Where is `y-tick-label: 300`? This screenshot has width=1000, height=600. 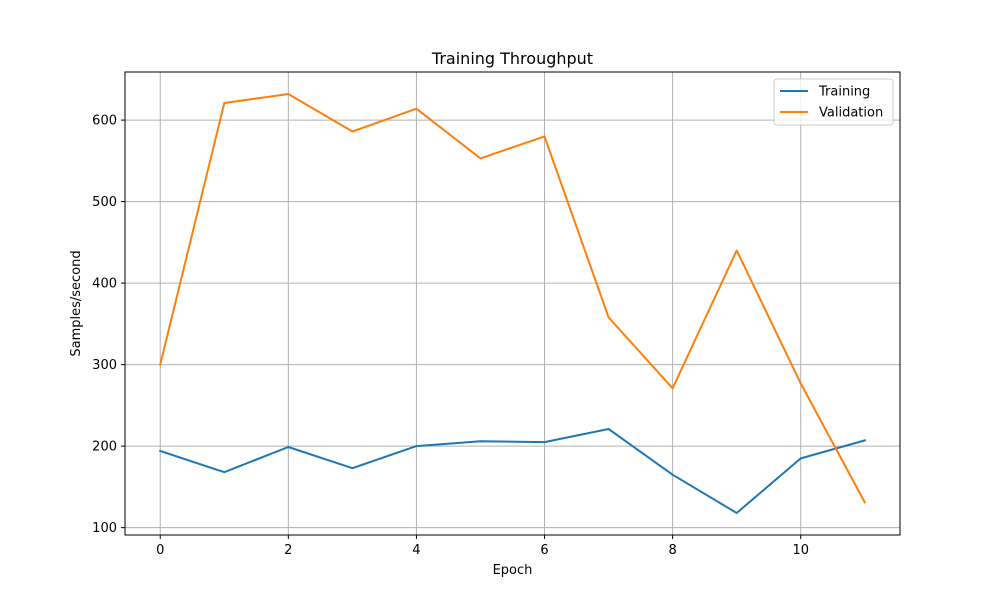
y-tick-label: 300 is located at coordinates (104, 365).